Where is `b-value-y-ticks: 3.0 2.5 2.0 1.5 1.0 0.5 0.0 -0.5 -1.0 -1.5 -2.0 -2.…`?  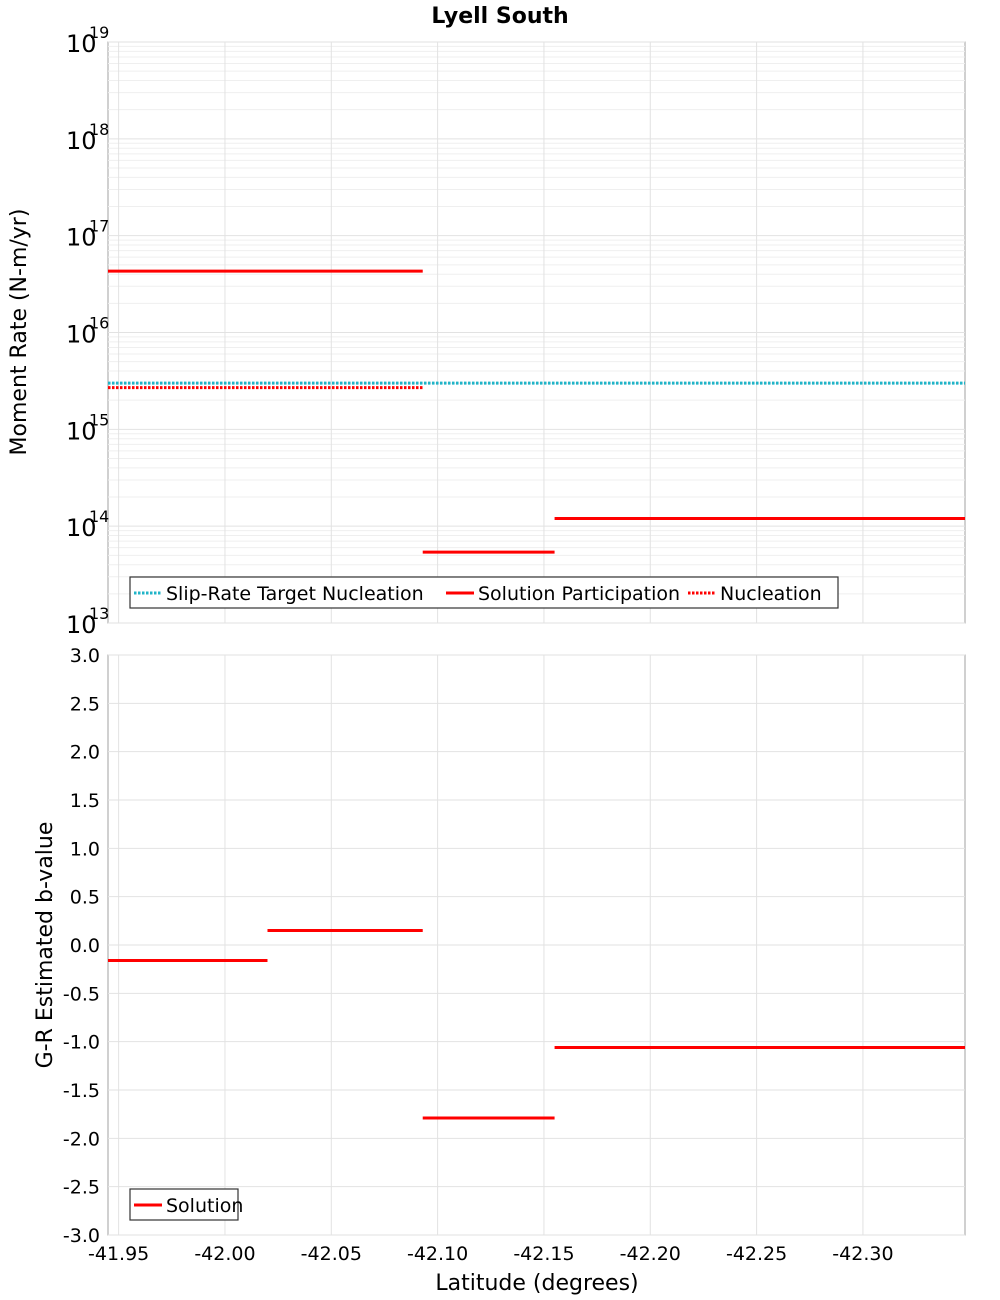 b-value-y-ticks: 3.0 2.5 2.0 1.5 1.0 0.5 0.0 -0.5 -1.0 -1.5 -2.0 -2.… is located at coordinates (81, 946).